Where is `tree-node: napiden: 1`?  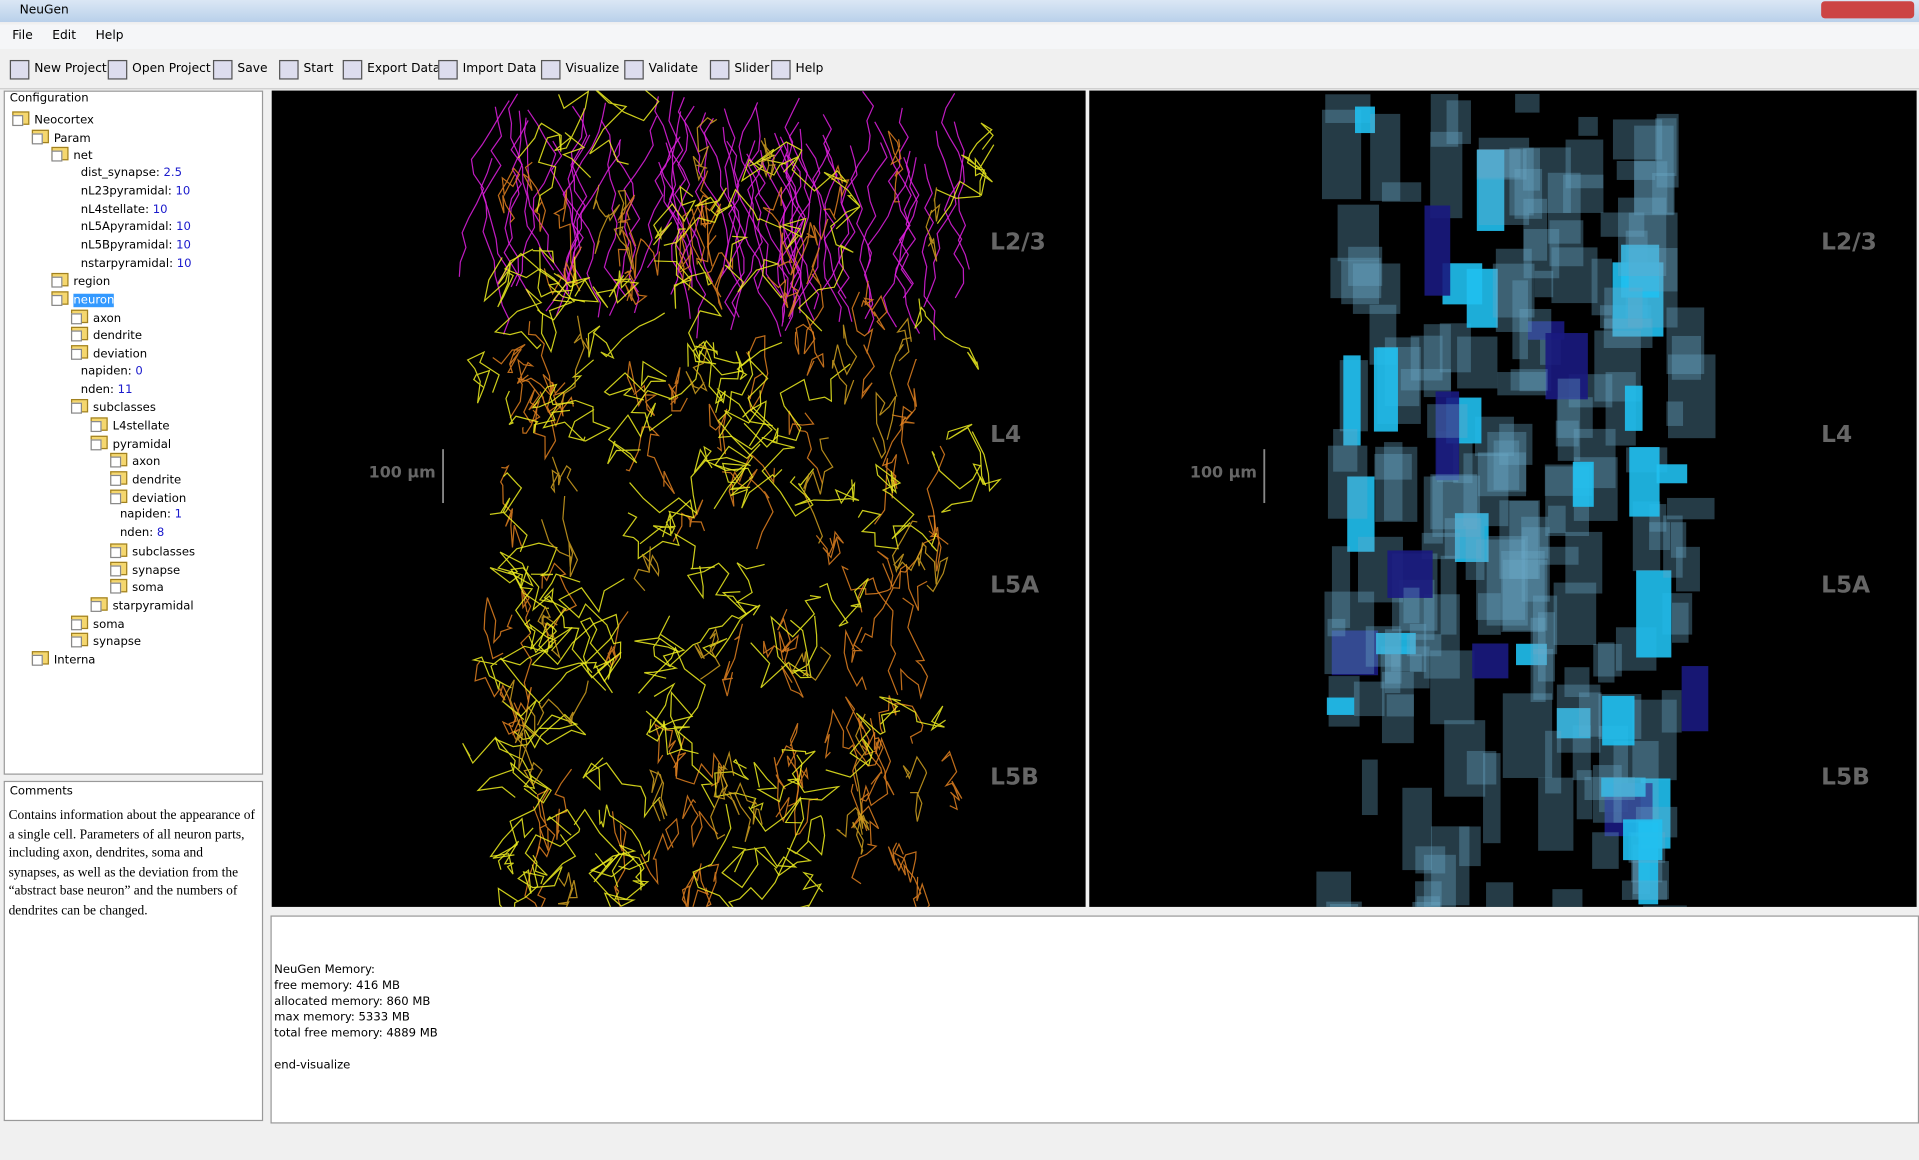
tree-node: napiden: 1 is located at coordinates (151, 515).